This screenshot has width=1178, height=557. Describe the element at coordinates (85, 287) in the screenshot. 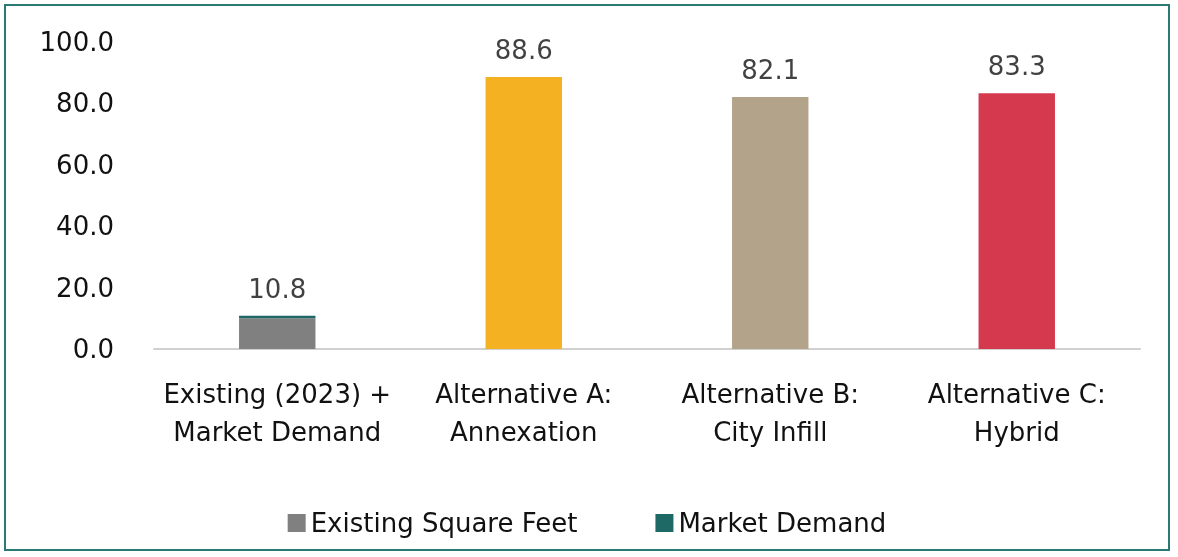

I see `y-tick-label: 20.0` at that location.